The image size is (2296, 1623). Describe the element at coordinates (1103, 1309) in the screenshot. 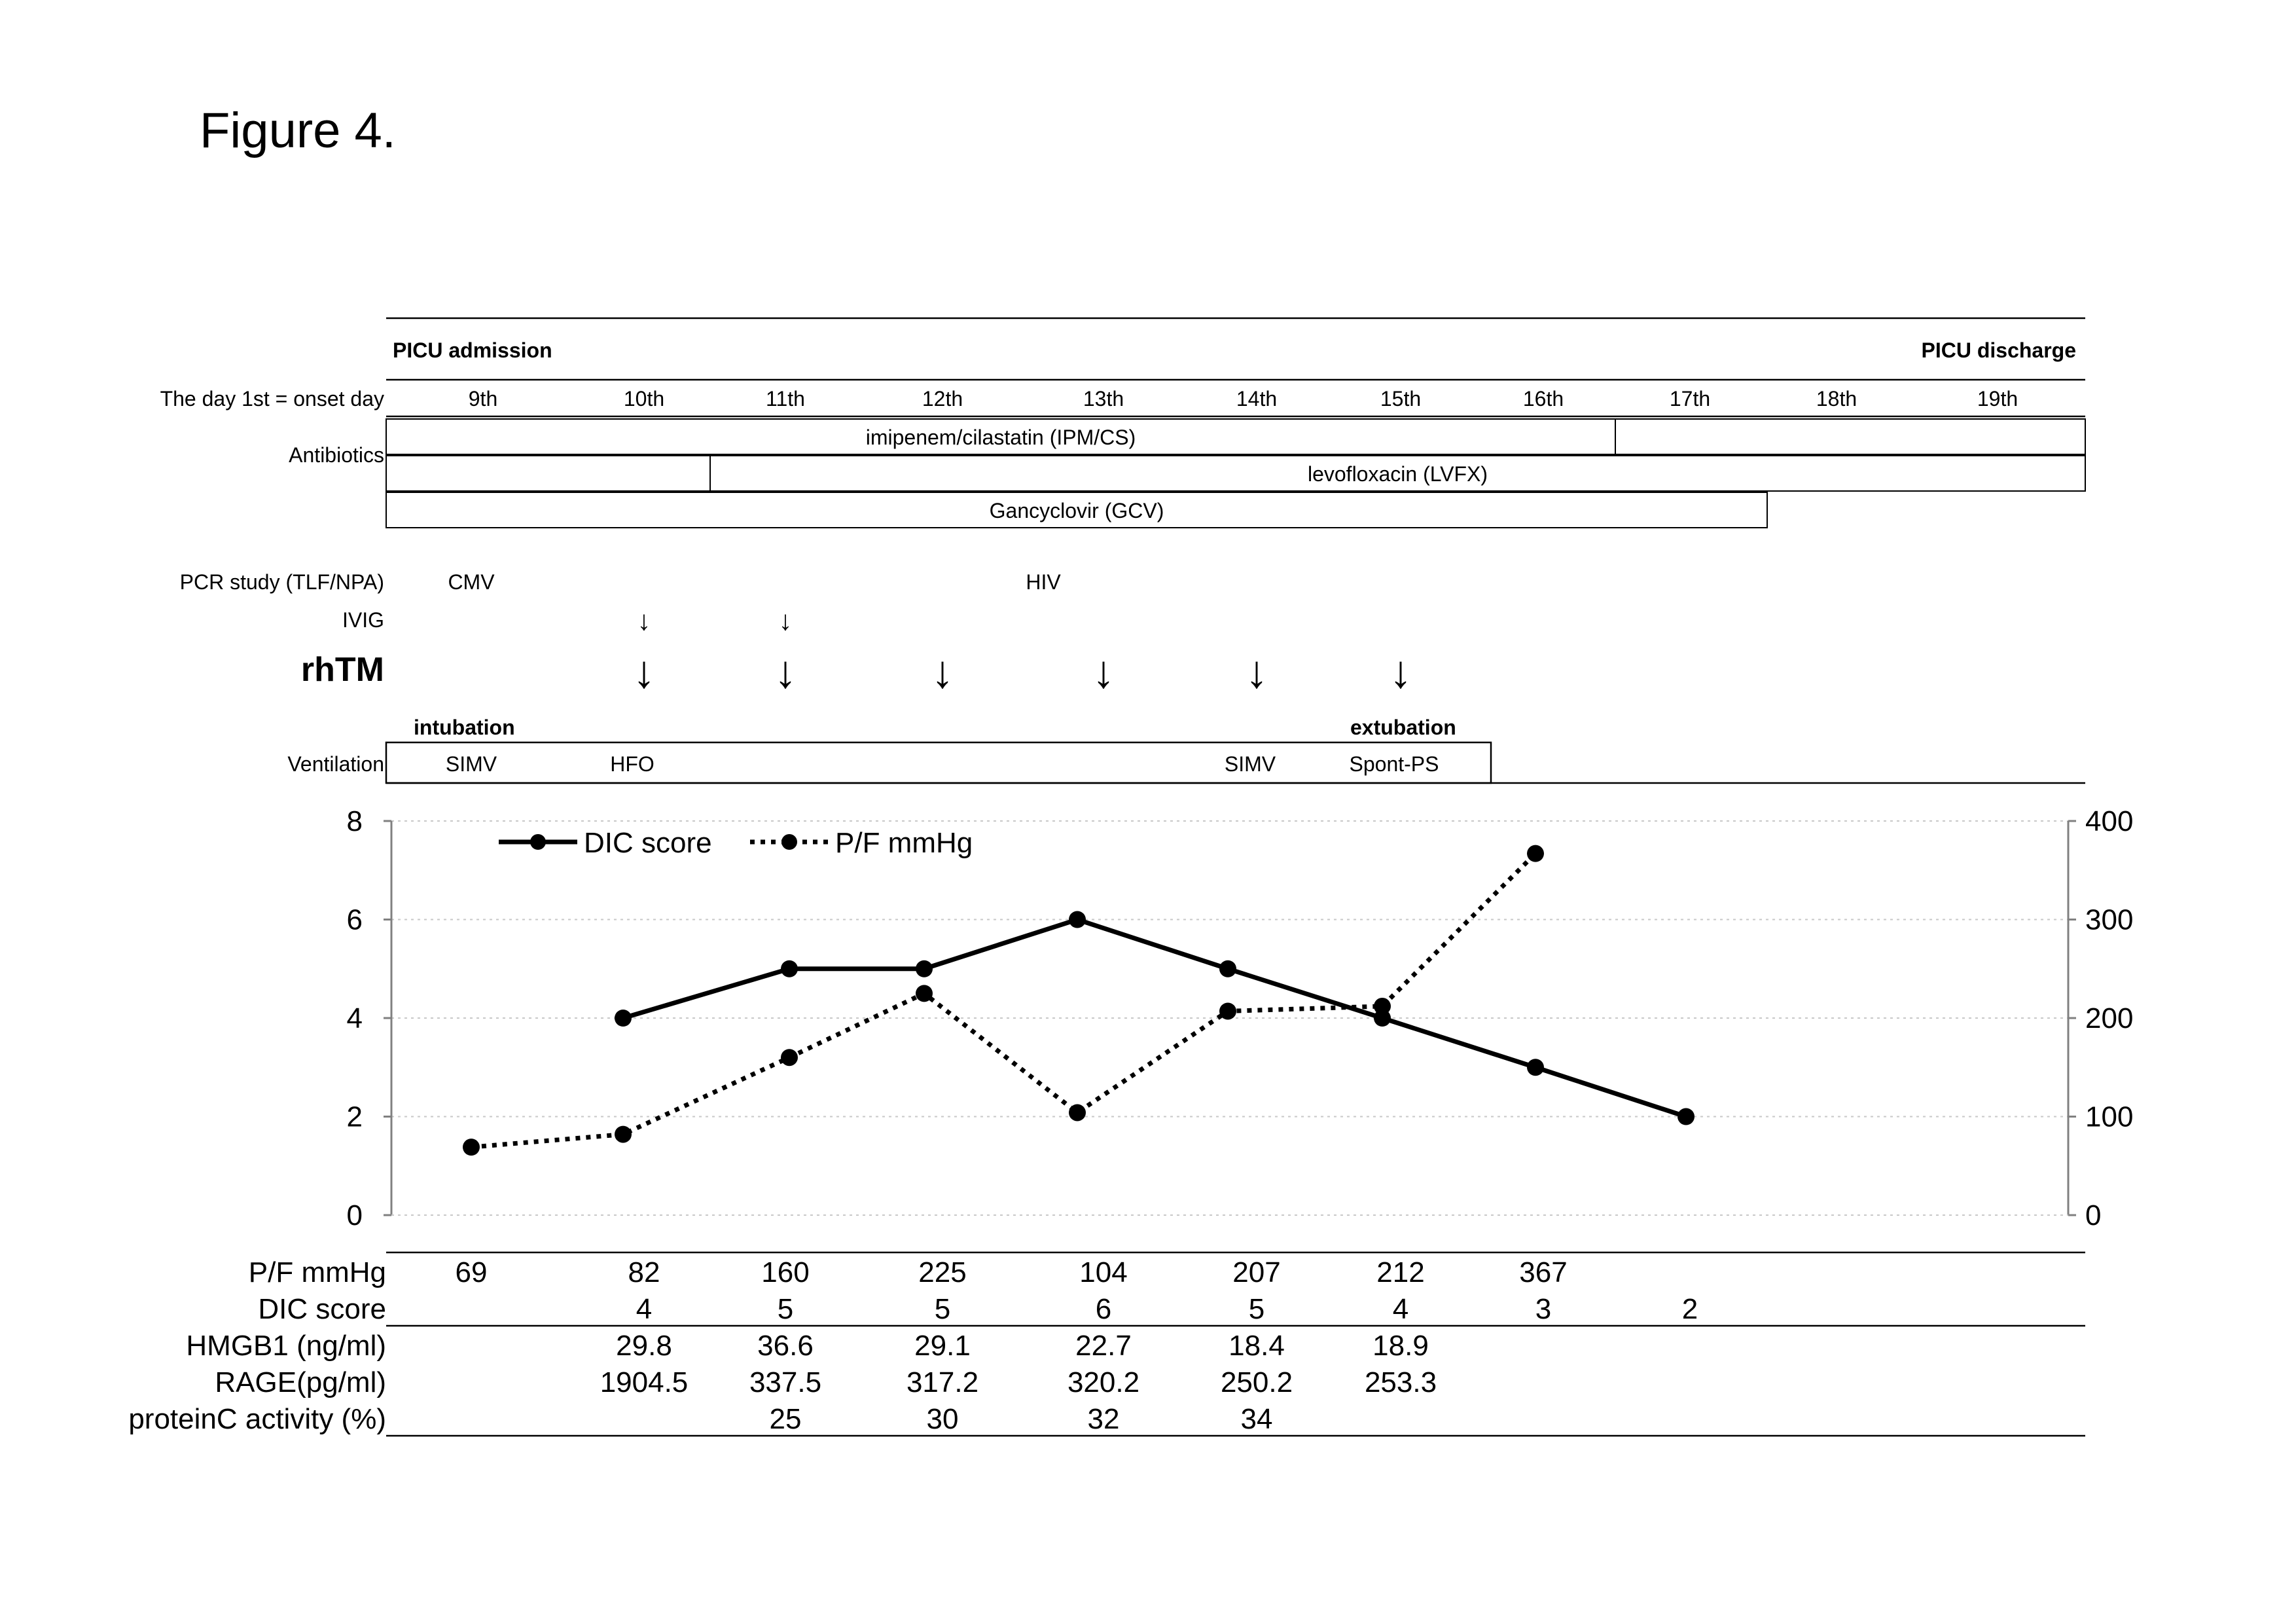

I see `table-cell: 6` at that location.